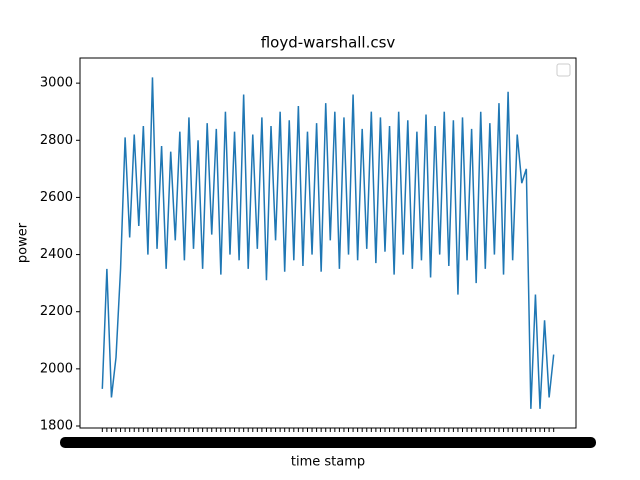 The width and height of the screenshot is (640, 480). Describe the element at coordinates (56, 311) in the screenshot. I see `y-tick-label: 2200` at that location.